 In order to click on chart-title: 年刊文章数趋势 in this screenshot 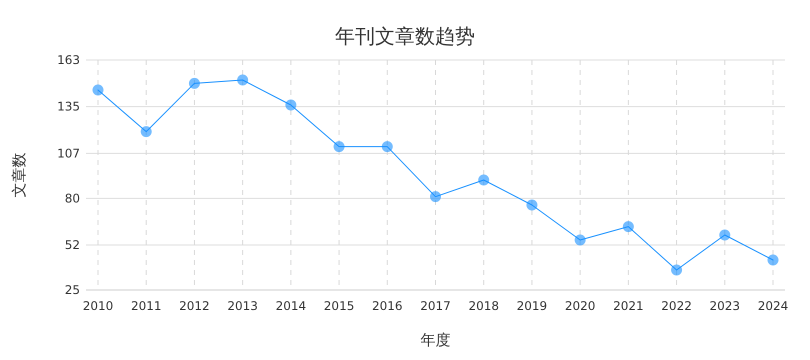, I will do `click(405, 36)`.